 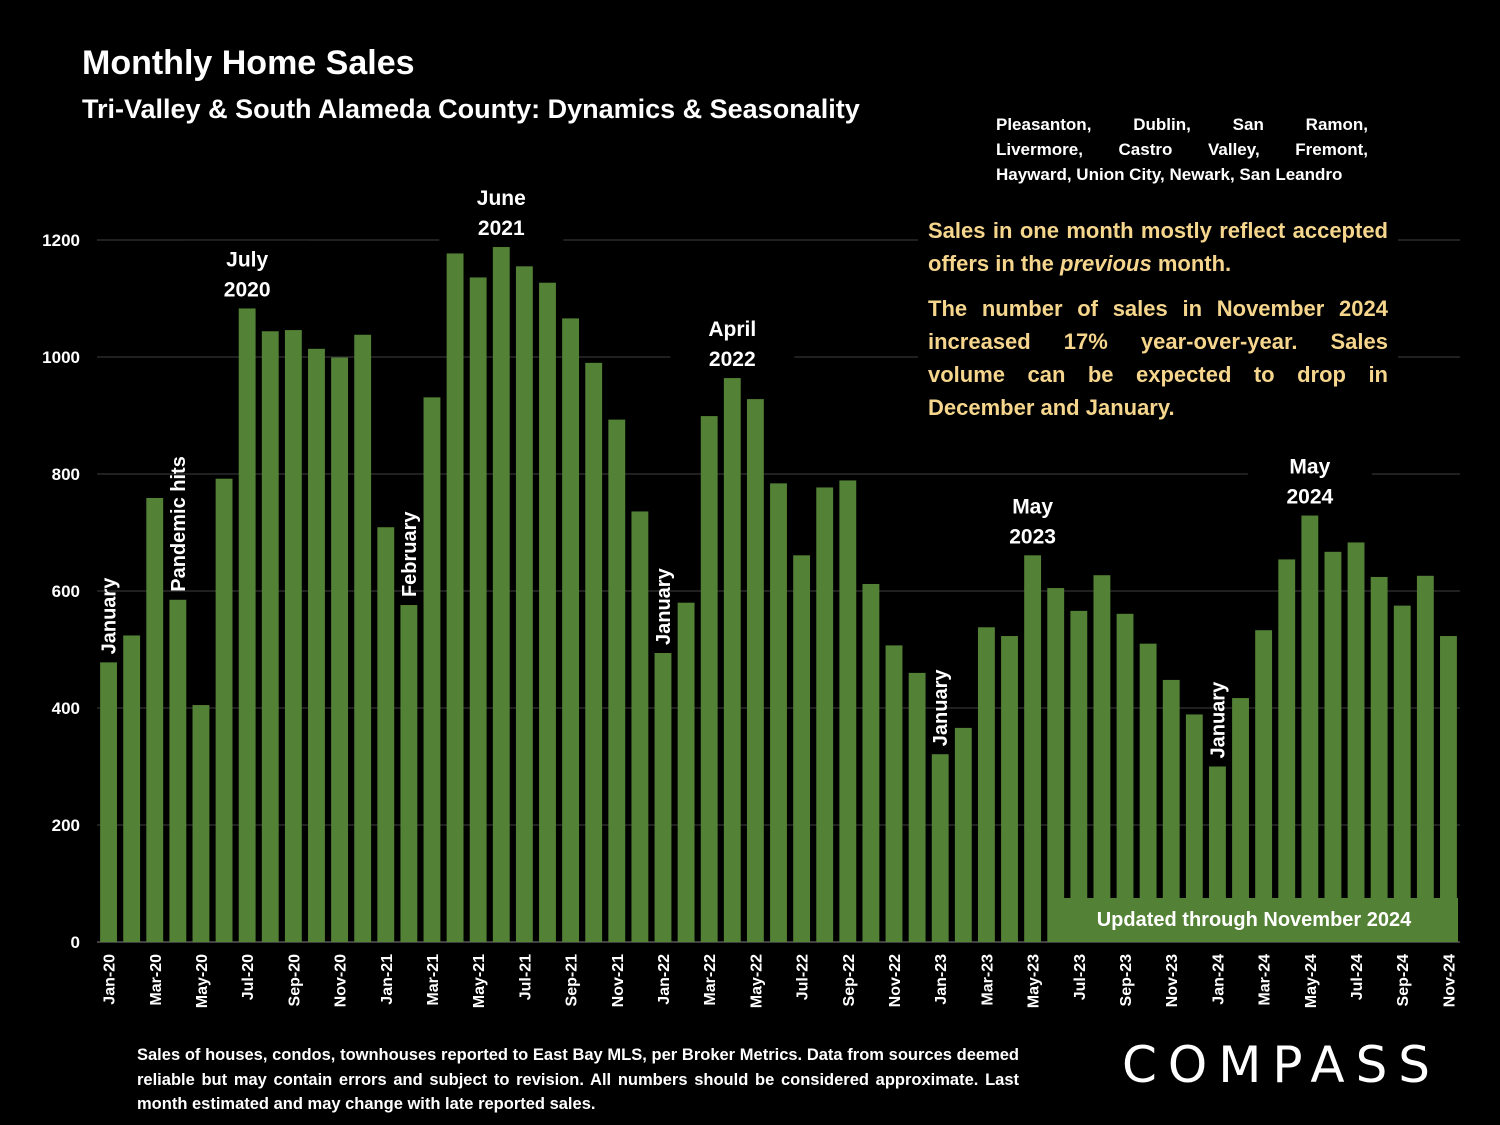 I want to click on annotation-label: May, so click(x=1032, y=506).